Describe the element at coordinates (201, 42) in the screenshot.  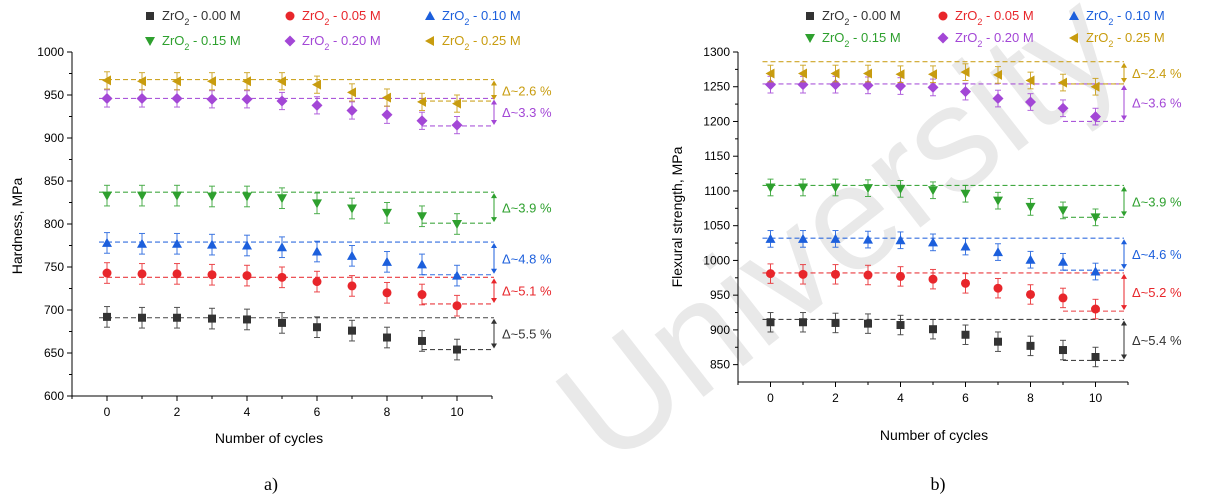
I see `legend-label: ZrO2 - 0.15 M` at that location.